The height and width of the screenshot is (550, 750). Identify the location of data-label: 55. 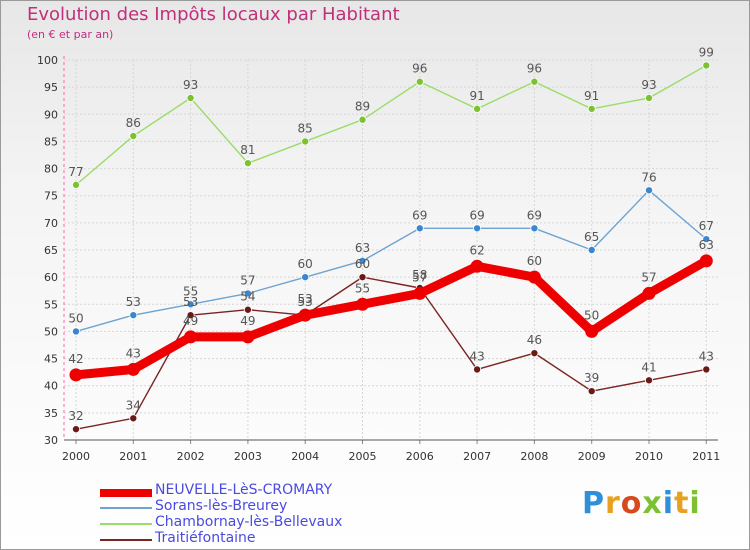
(362, 288).